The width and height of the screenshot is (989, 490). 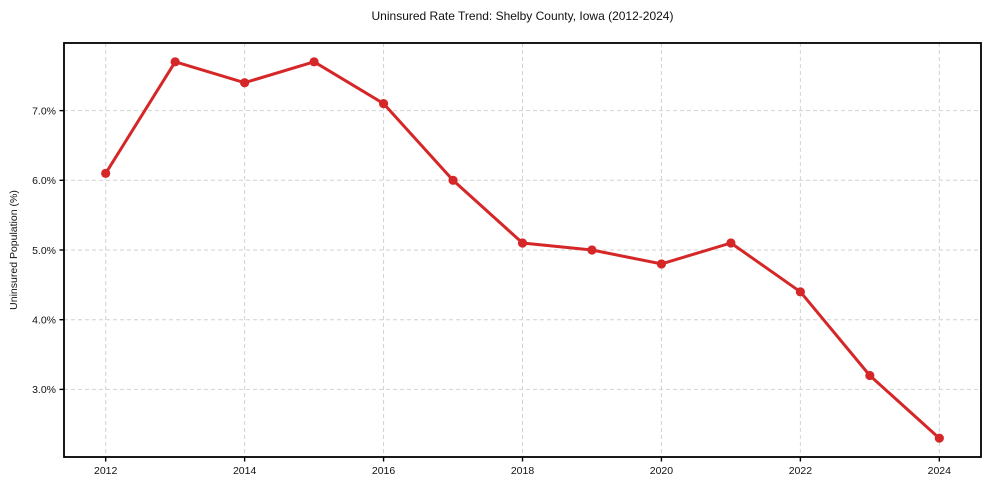 I want to click on x-tick-label: 2018, so click(x=523, y=471).